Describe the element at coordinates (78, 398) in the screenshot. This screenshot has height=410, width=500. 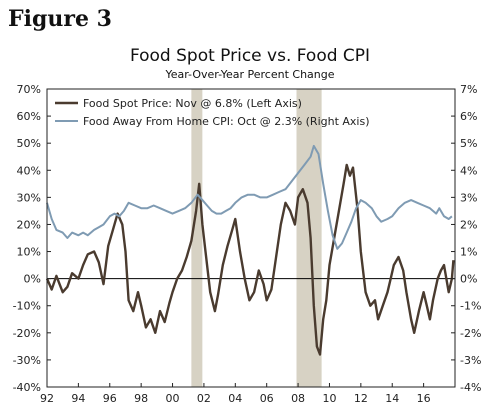
I see `x-tick-label: 94` at that location.